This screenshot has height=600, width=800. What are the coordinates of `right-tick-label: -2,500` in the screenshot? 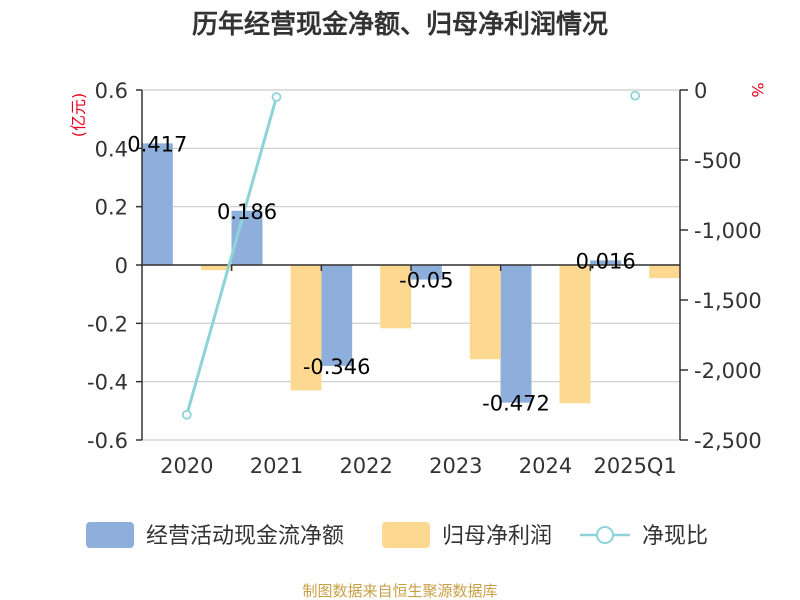 It's located at (728, 441).